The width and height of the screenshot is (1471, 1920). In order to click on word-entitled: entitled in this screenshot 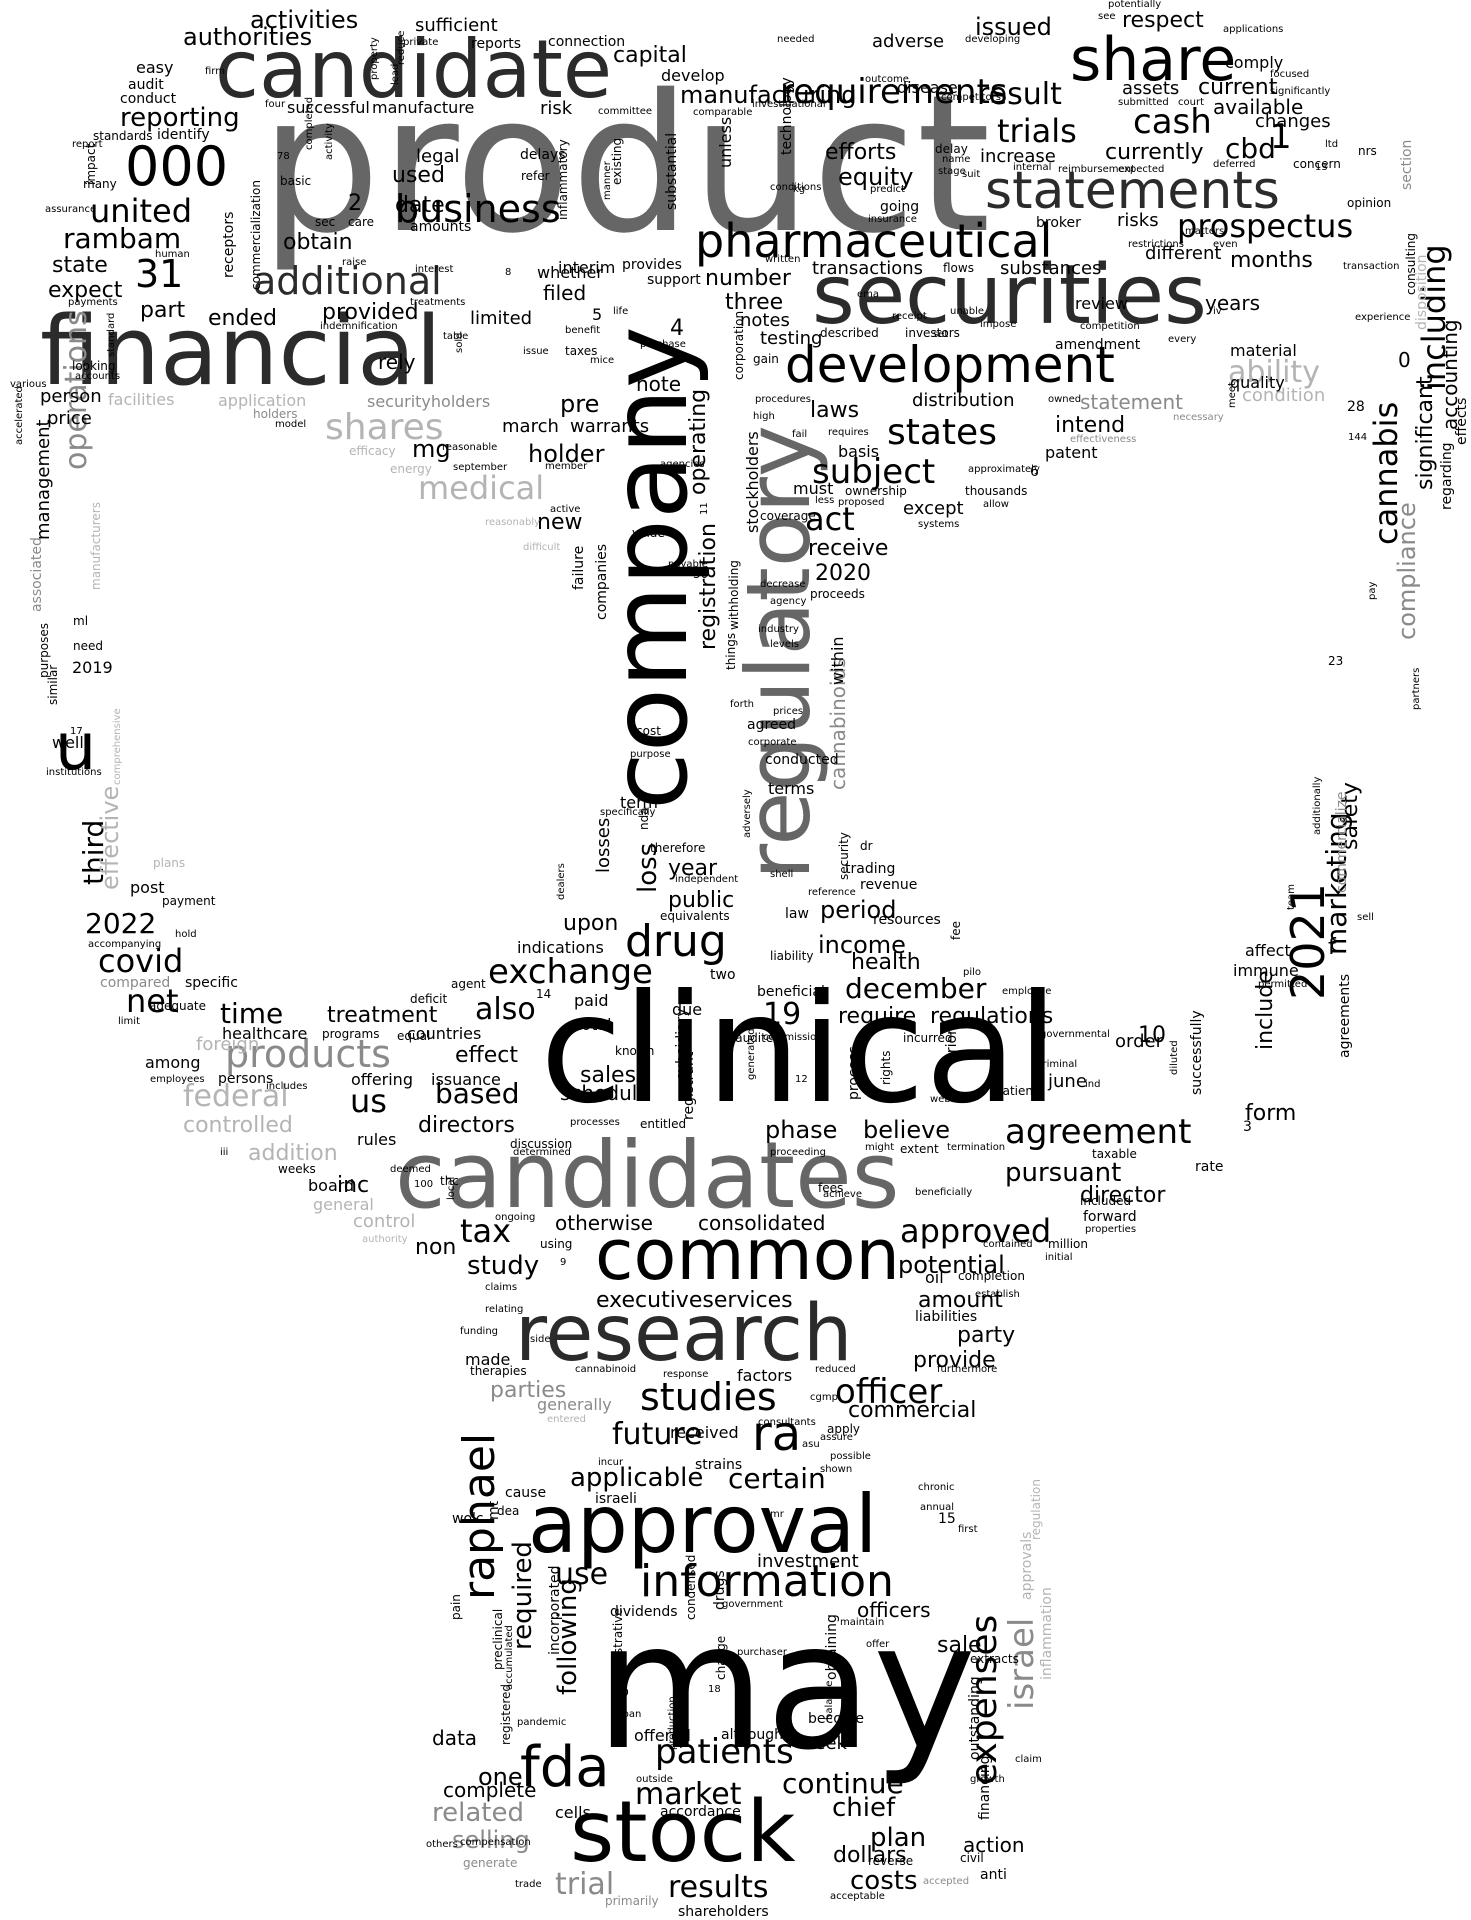, I will do `click(663, 1124)`.